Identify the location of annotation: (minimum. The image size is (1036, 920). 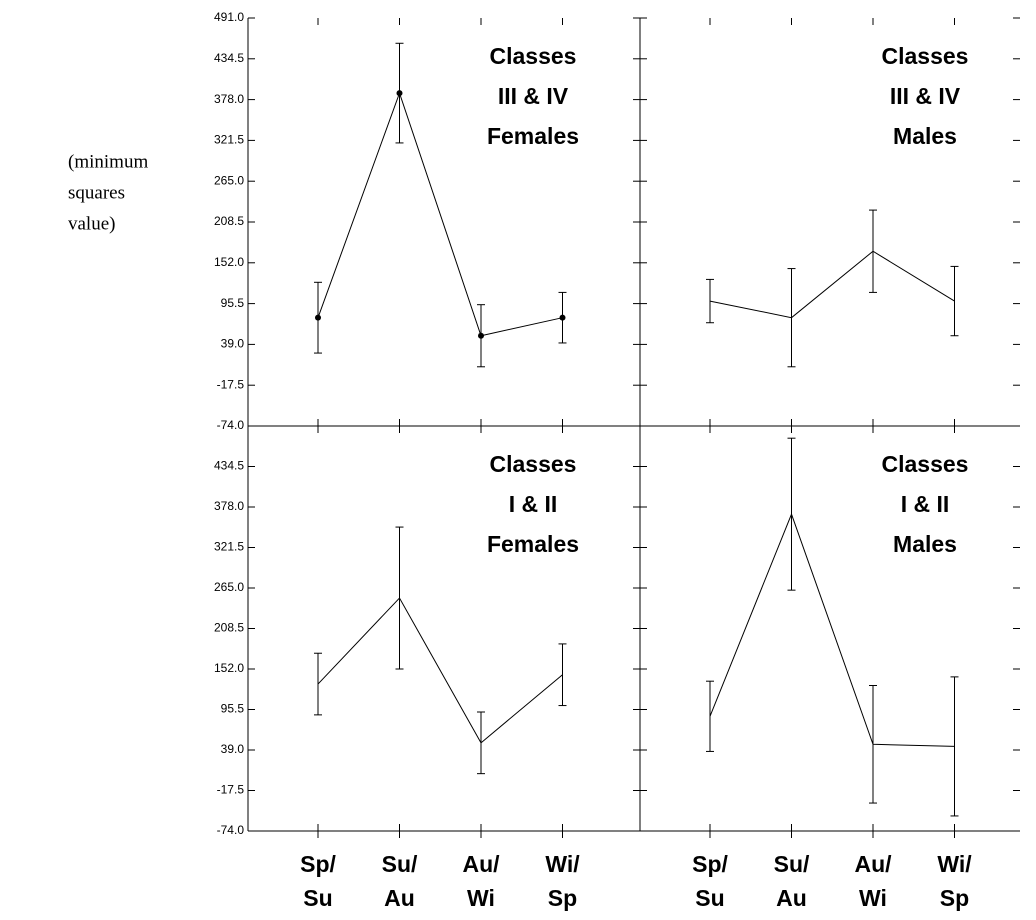
(108, 161).